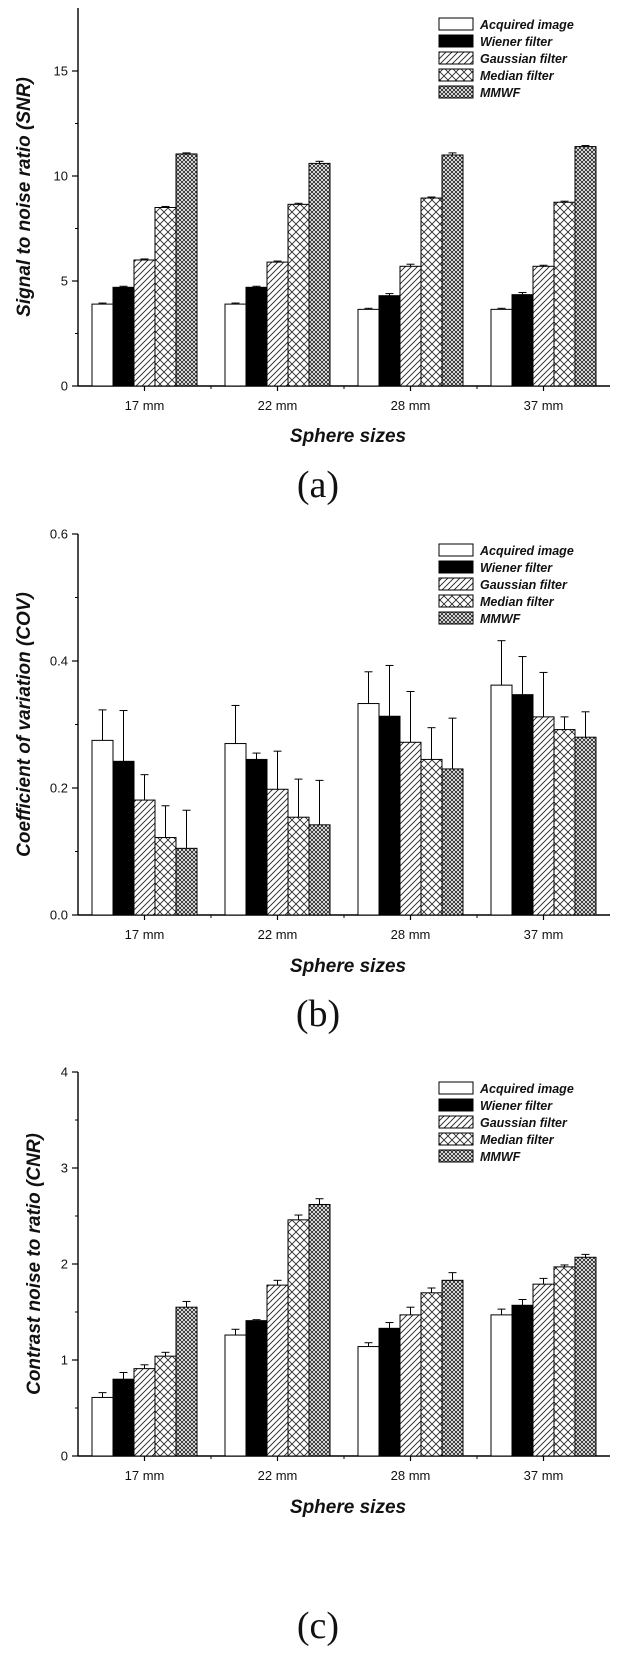 The width and height of the screenshot is (638, 1654). What do you see at coordinates (64, 1072) in the screenshot?
I see `y-tick-label: 4` at bounding box center [64, 1072].